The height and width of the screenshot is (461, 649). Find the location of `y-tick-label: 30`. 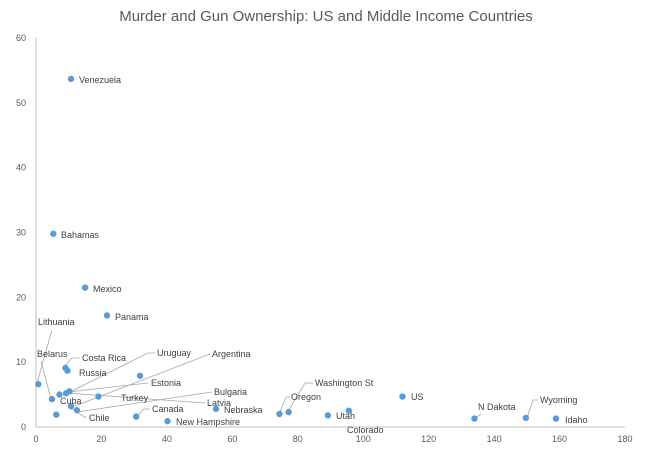

y-tick-label: 30 is located at coordinates (21, 233).